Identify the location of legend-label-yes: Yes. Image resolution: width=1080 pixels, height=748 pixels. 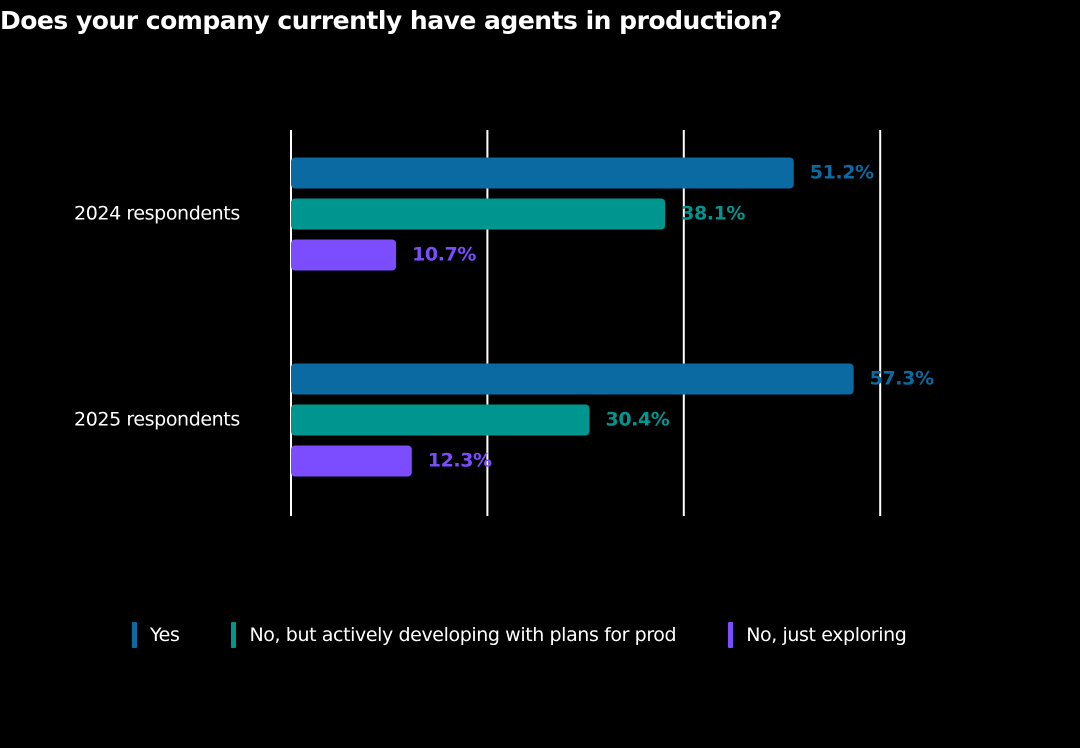
(165, 635).